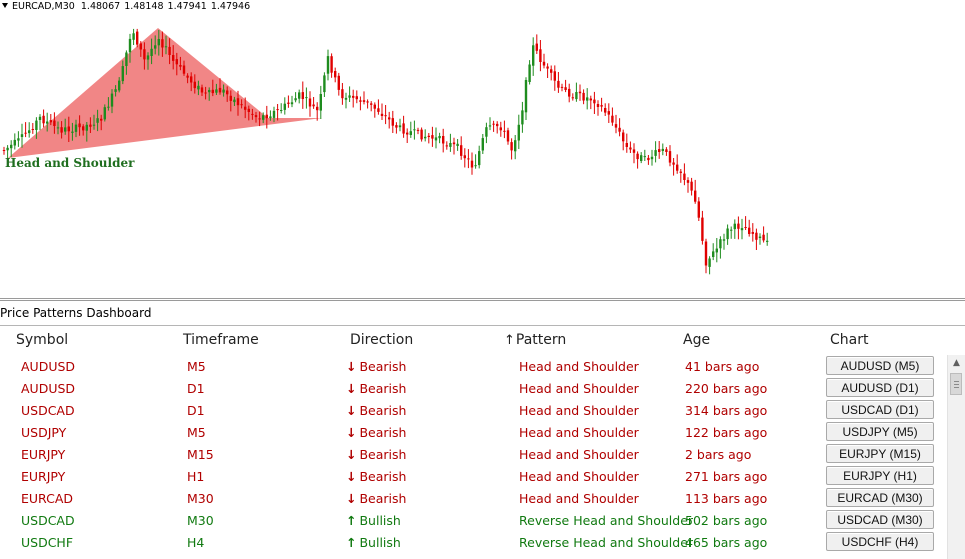  I want to click on arrow-up-icon: ↑, so click(351, 542).